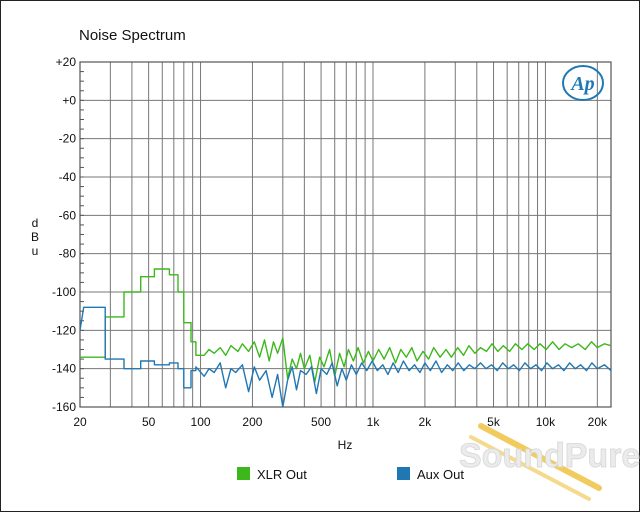 The width and height of the screenshot is (640, 513). What do you see at coordinates (321, 422) in the screenshot?
I see `x-tick-label: 500` at bounding box center [321, 422].